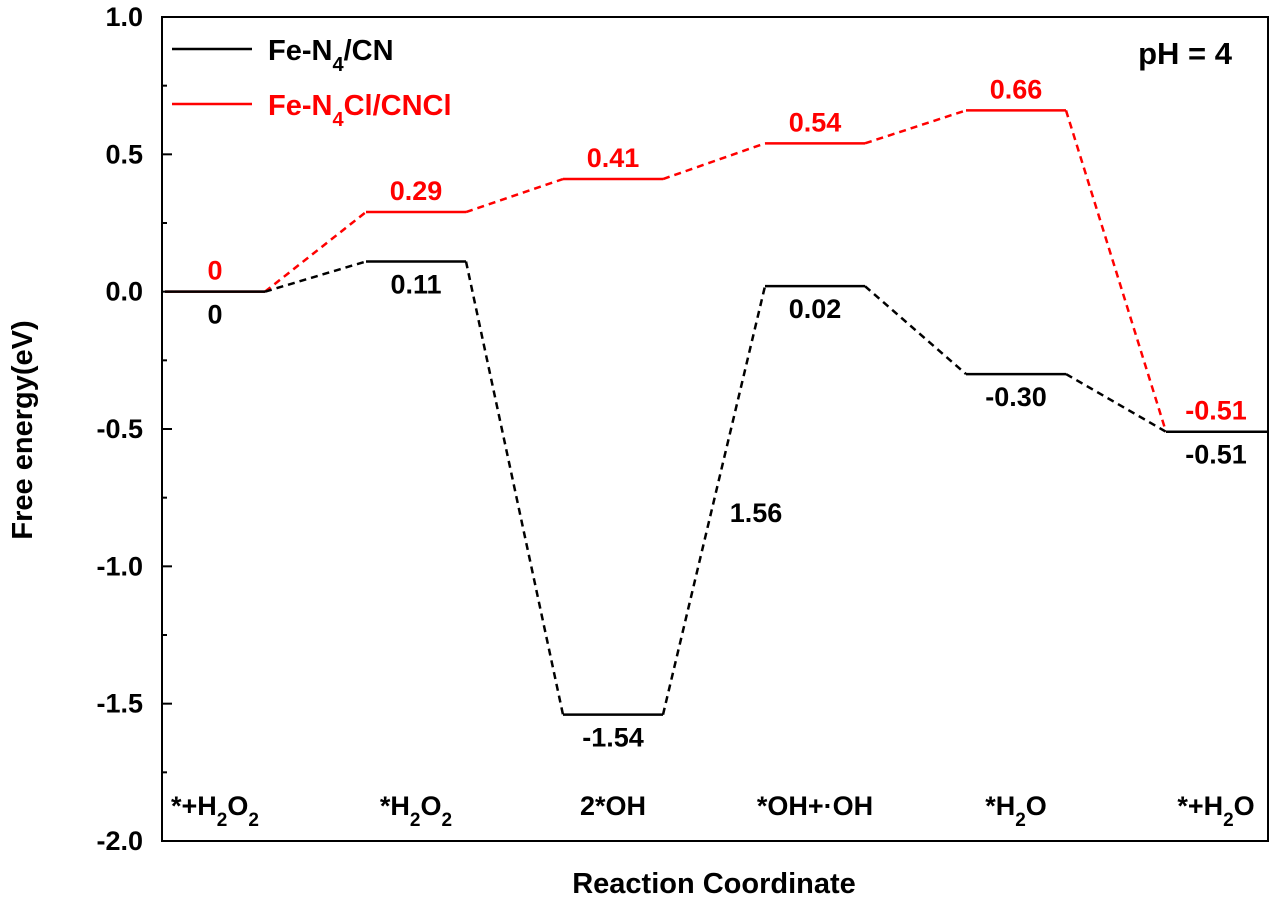 This screenshot has height=898, width=1270. Describe the element at coordinates (119, 566) in the screenshot. I see `y-tick-label: -1.0` at that location.